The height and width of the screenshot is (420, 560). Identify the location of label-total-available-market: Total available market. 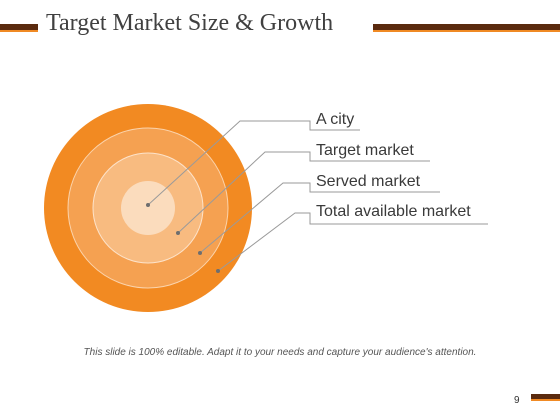
(393, 211).